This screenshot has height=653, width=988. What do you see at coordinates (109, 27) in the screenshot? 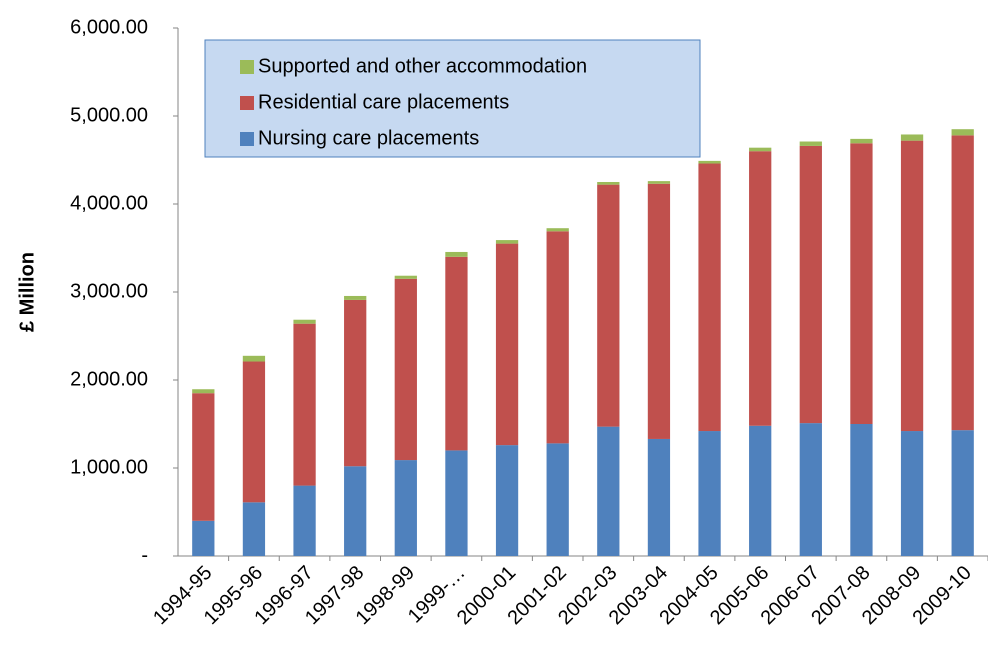
I see `y-tick-label: 6,000.00` at bounding box center [109, 27].